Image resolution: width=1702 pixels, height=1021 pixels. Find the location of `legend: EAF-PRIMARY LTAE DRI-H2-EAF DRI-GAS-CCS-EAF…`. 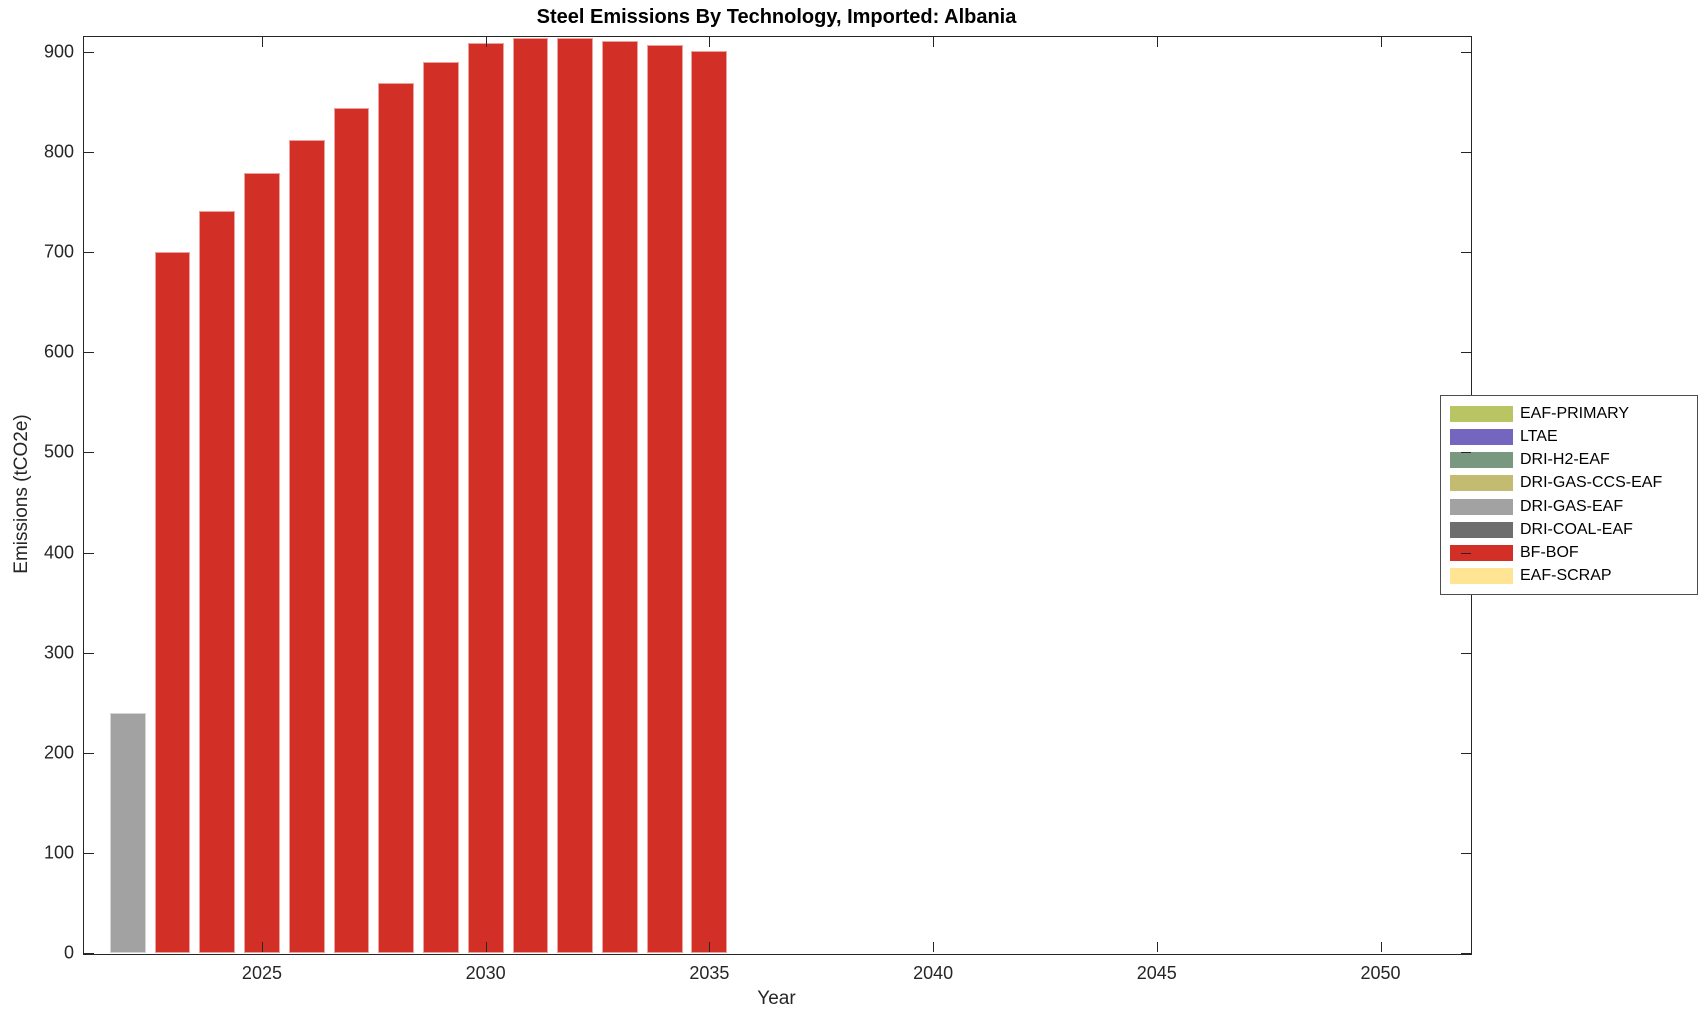

legend: EAF-PRIMARY LTAE DRI-H2-EAF DRI-GAS-CCS-EAF… is located at coordinates (1569, 495).